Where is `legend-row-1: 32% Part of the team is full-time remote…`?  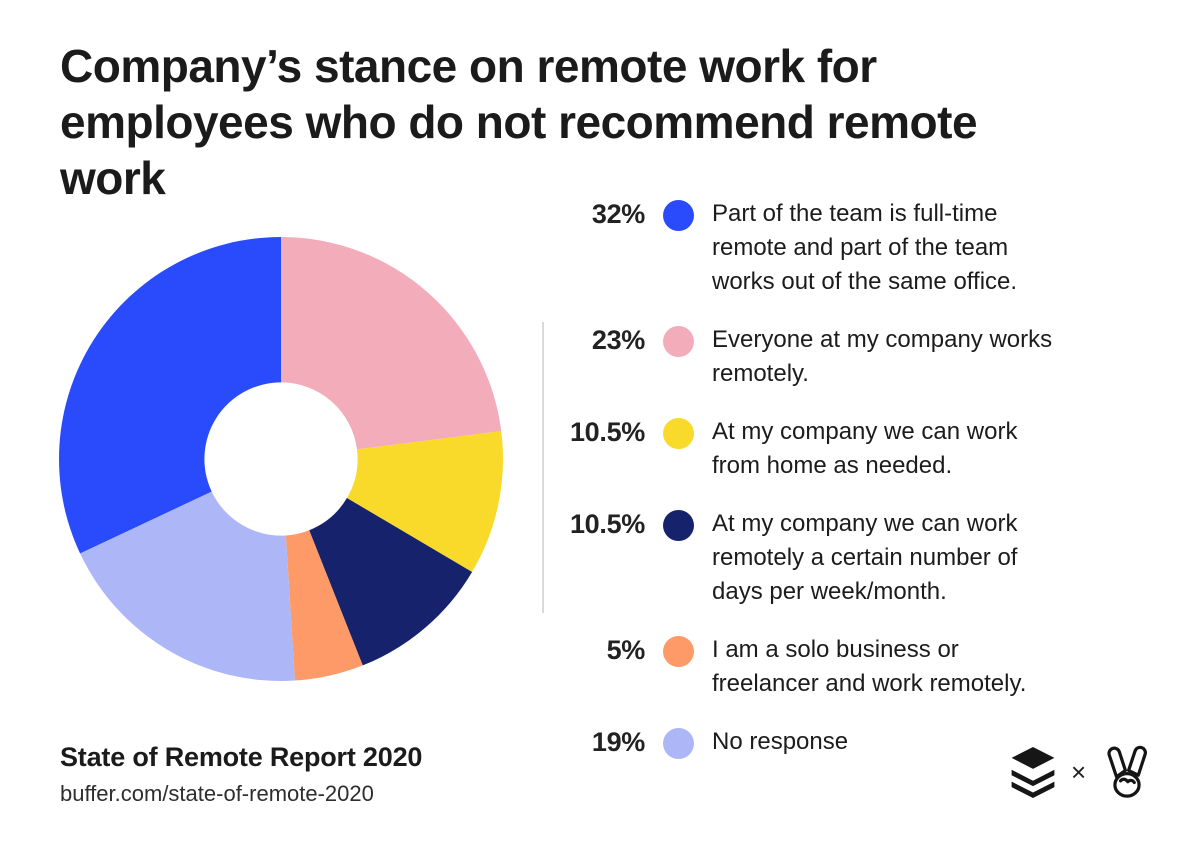 legend-row-1: 32% Part of the team is full-time remote… is located at coordinates (818, 248).